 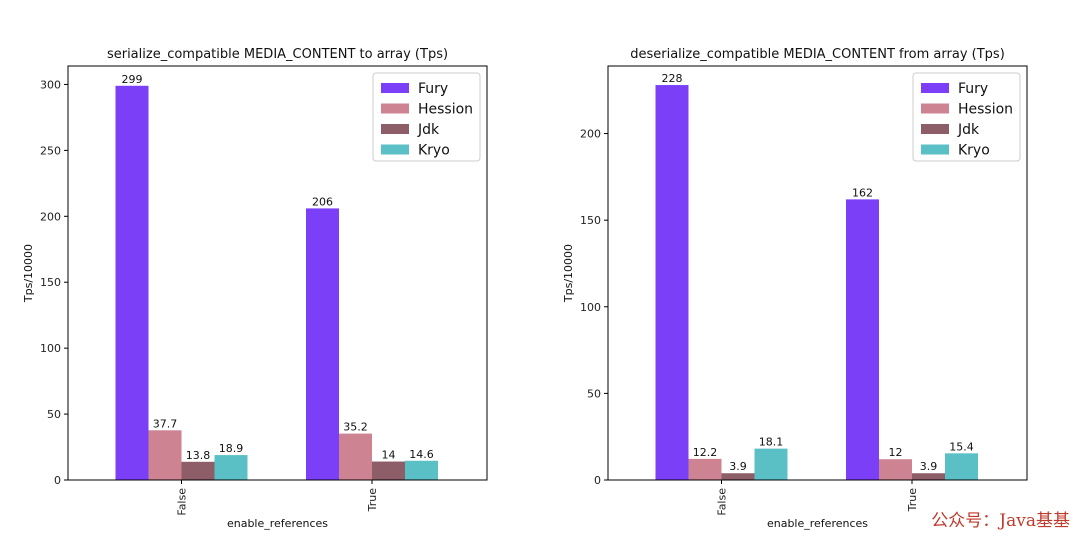 I want to click on data-label: 14.6, so click(x=421, y=454).